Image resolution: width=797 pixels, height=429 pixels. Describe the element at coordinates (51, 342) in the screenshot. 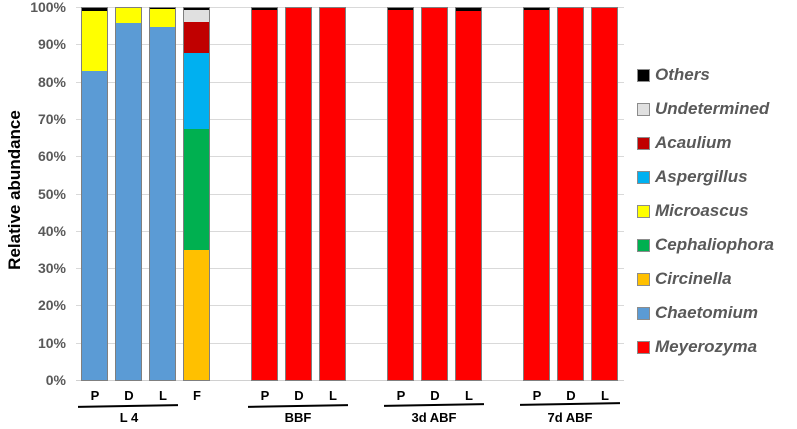

I see `y-tick-label: 10%` at that location.